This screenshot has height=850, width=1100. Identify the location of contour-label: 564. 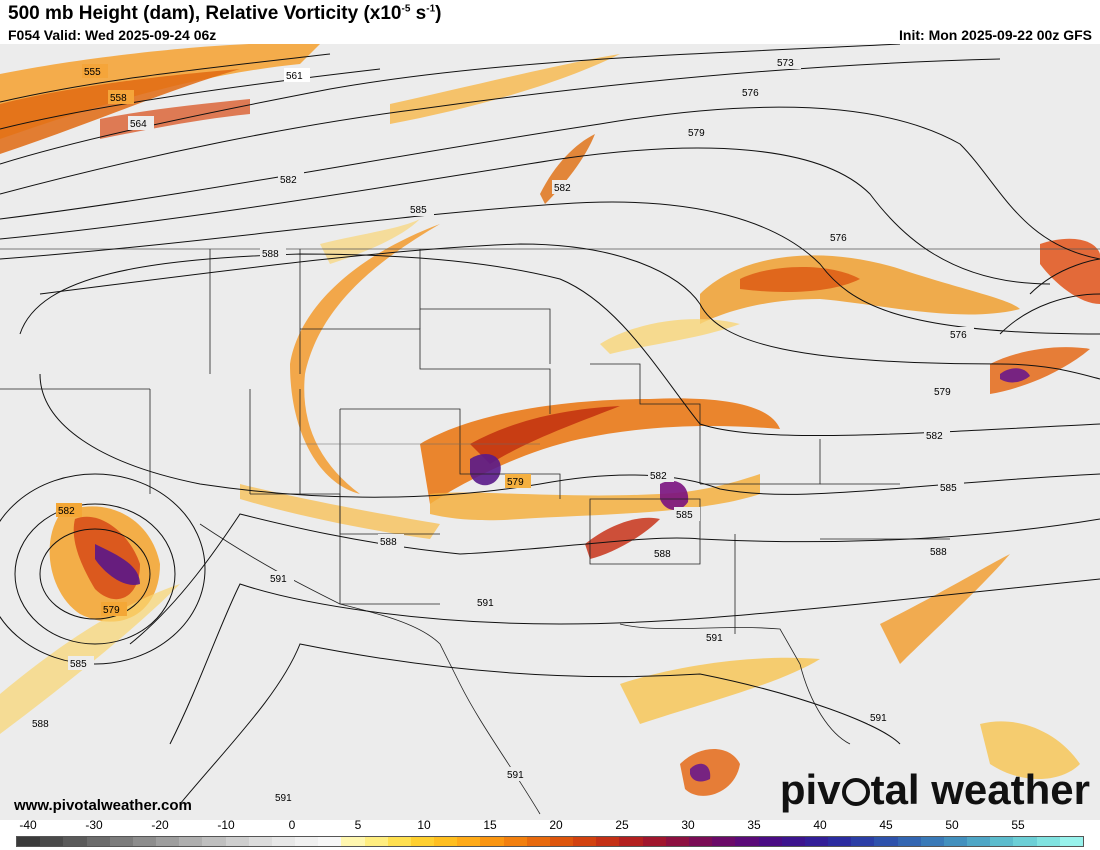
(138, 124).